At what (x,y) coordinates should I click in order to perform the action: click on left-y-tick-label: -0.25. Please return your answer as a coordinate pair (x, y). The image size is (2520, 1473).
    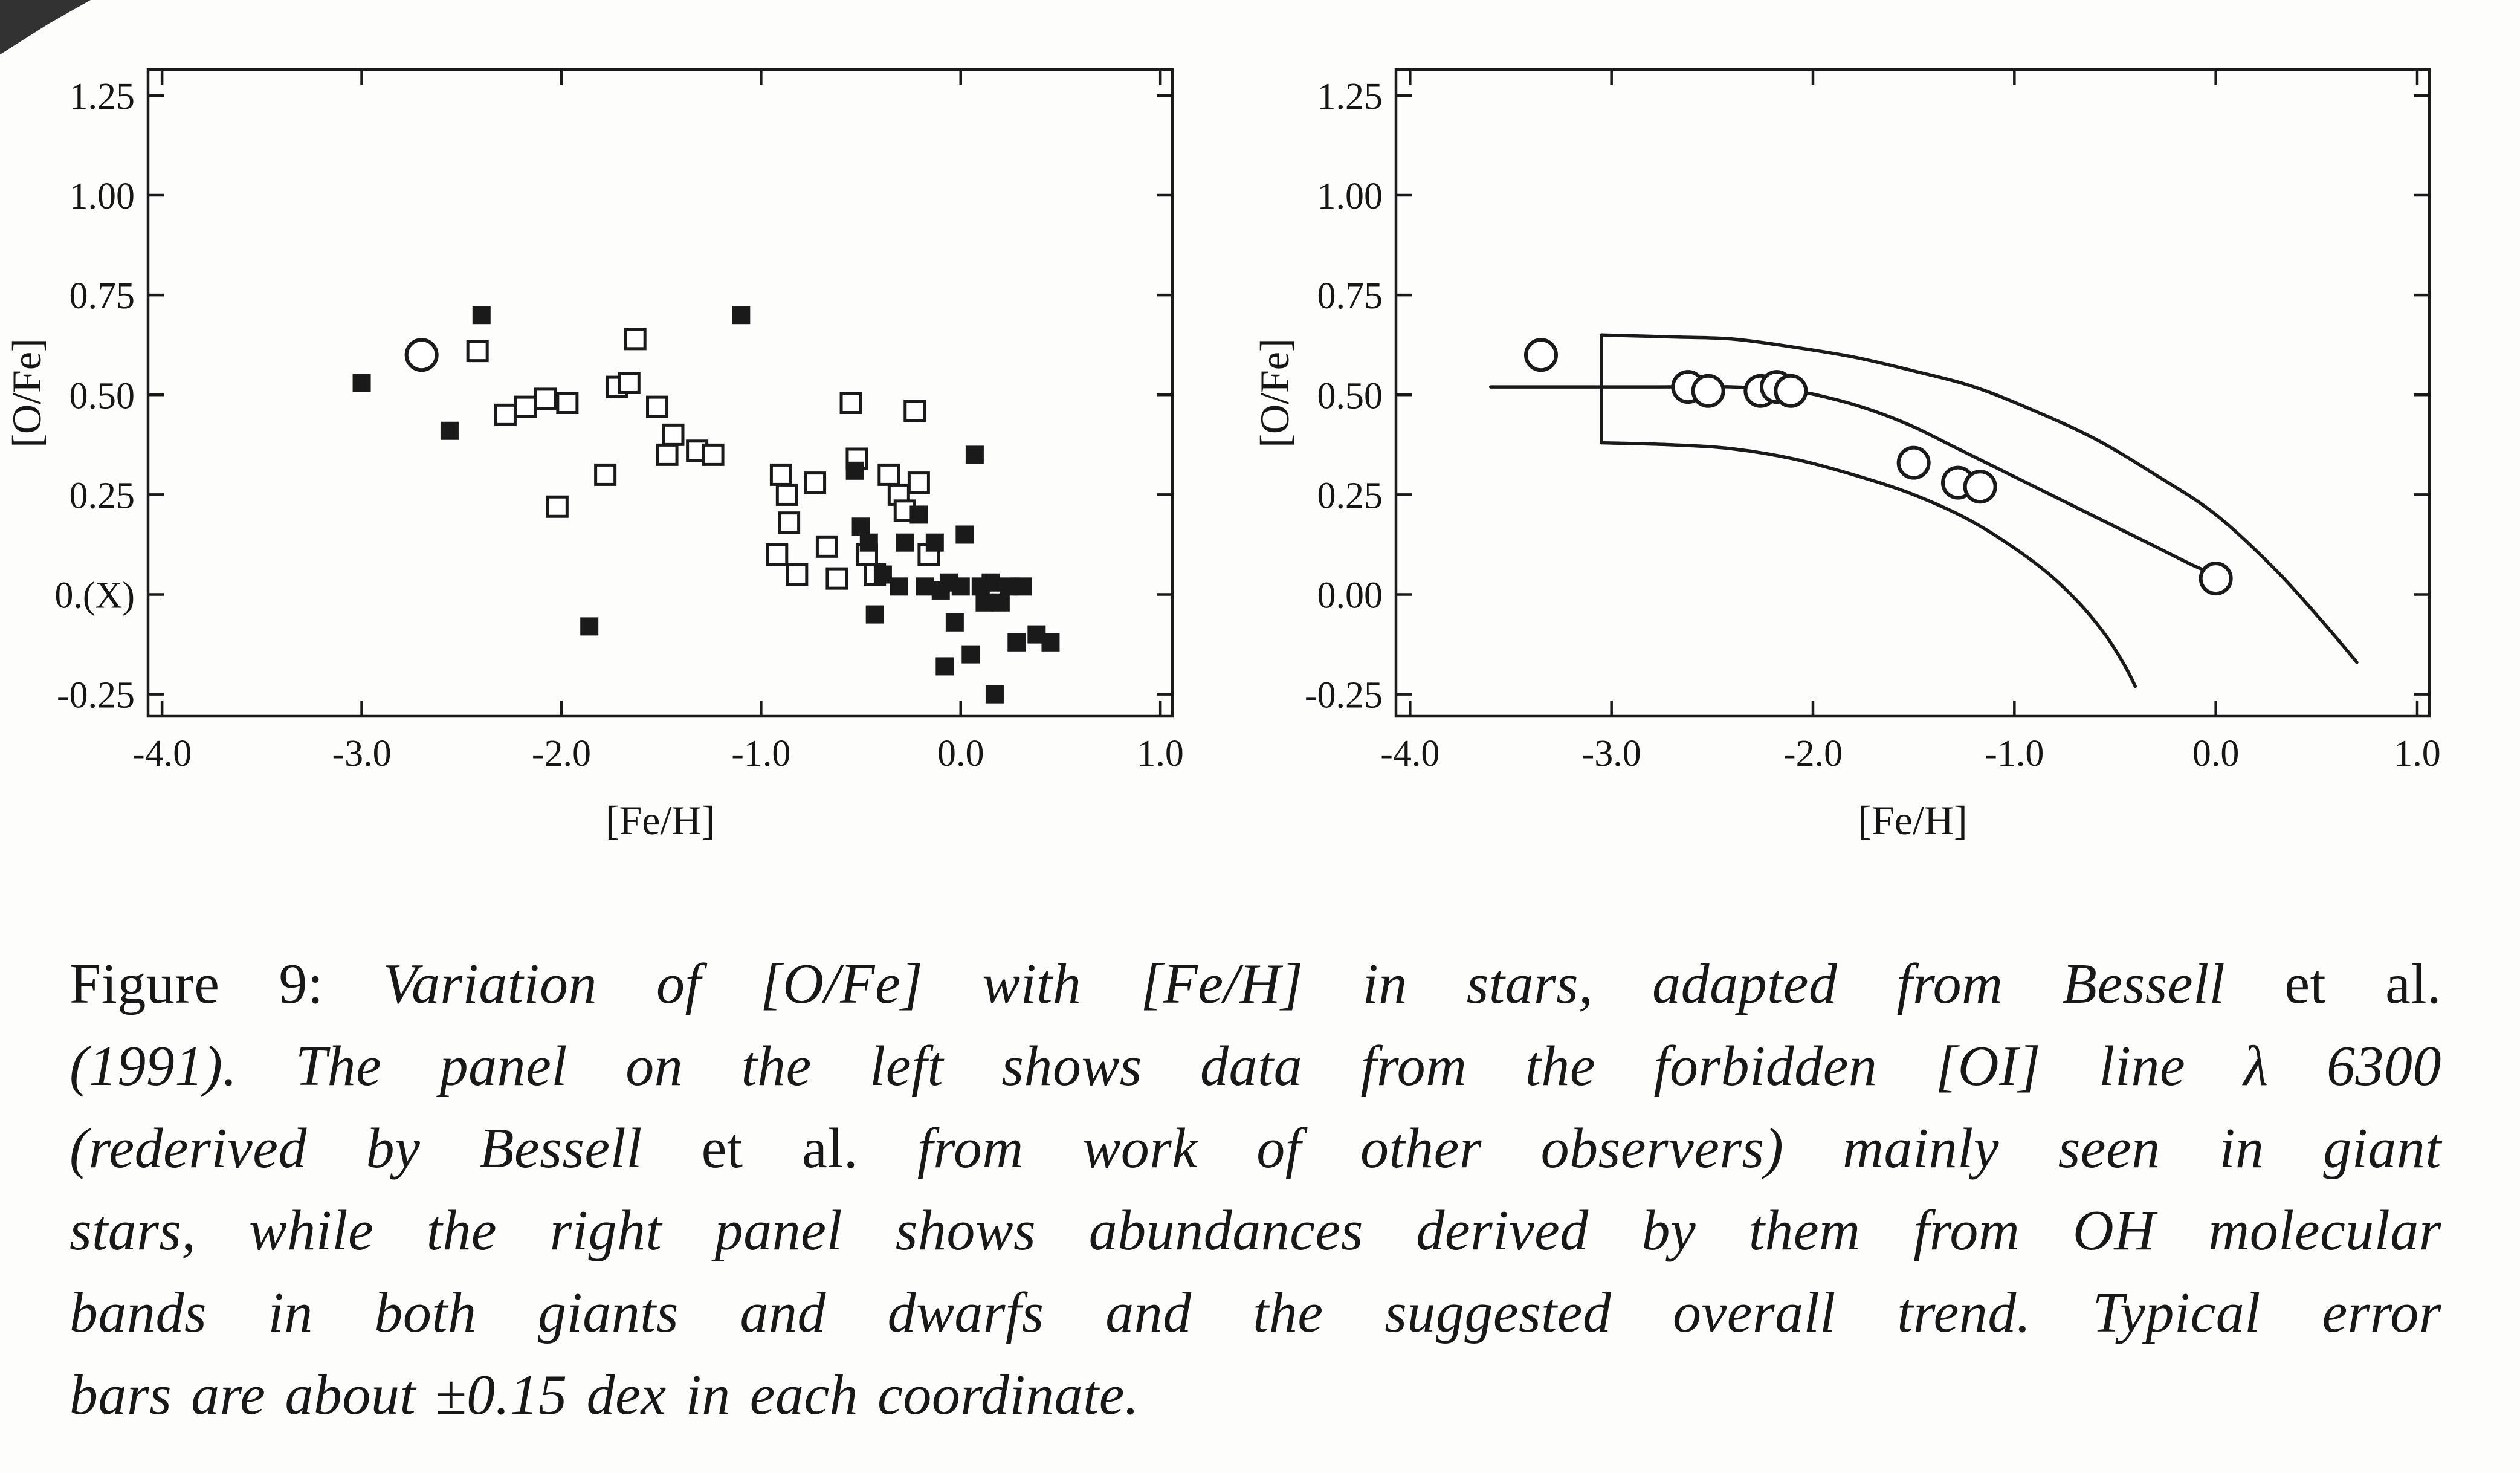
    Looking at the image, I should click on (96, 695).